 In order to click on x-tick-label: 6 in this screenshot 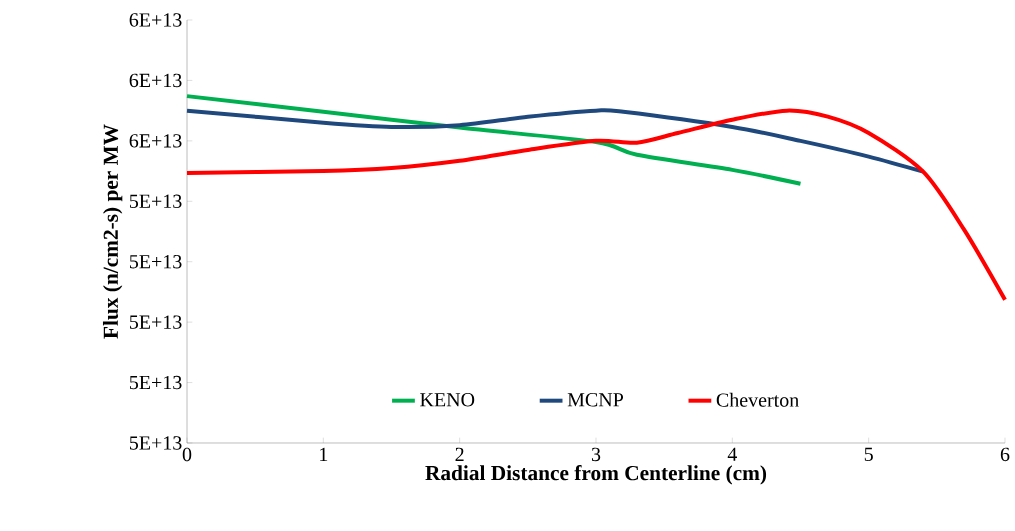, I will do `click(1005, 454)`.